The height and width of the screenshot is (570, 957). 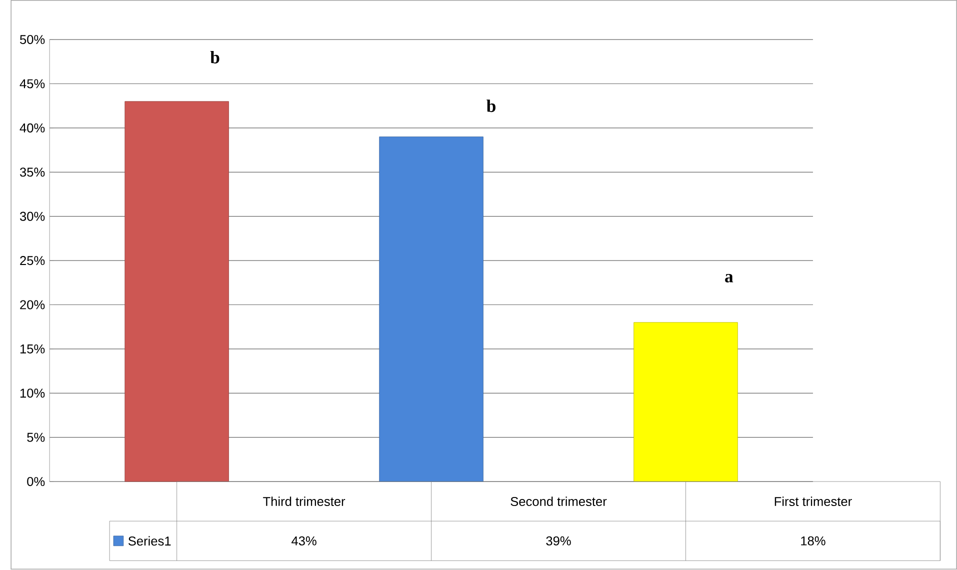 What do you see at coordinates (36, 437) in the screenshot?
I see `y-tick-label: 5%` at bounding box center [36, 437].